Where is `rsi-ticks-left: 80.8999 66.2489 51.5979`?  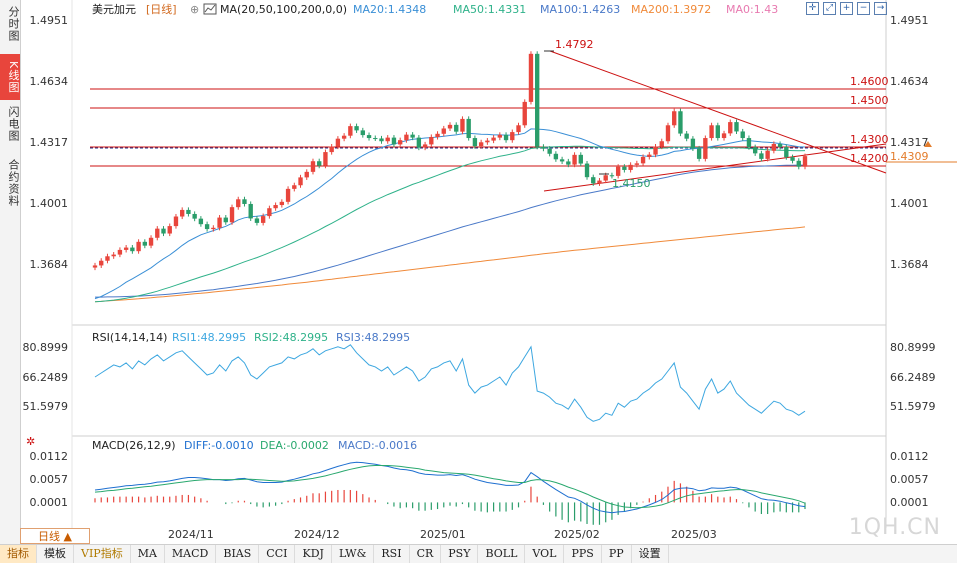
rsi-ticks-left: 80.8999 66.2489 51.5979 is located at coordinates (46, 377).